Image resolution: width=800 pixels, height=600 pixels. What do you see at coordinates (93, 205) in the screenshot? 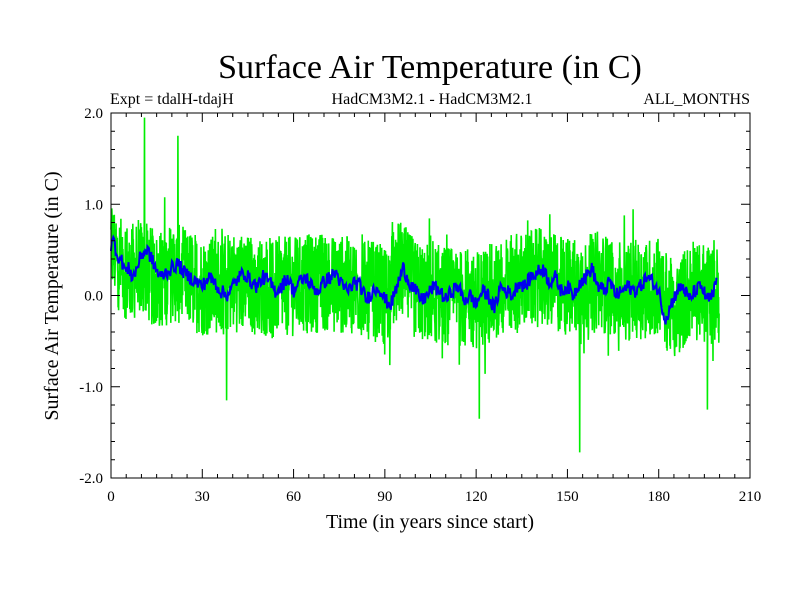
I see `y-tick-label: 1.0` at bounding box center [93, 205].